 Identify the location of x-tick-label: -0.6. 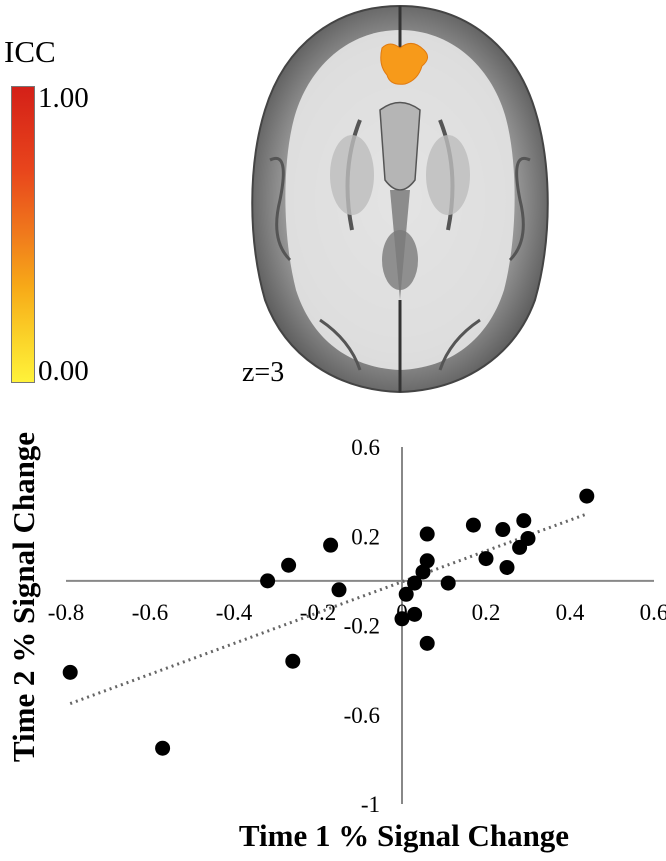
(150, 612).